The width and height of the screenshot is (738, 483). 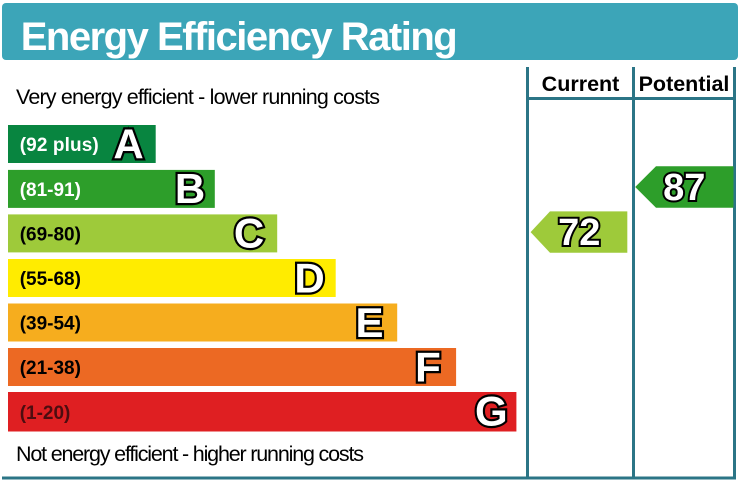 I want to click on svg-text: D, so click(x=309, y=277).